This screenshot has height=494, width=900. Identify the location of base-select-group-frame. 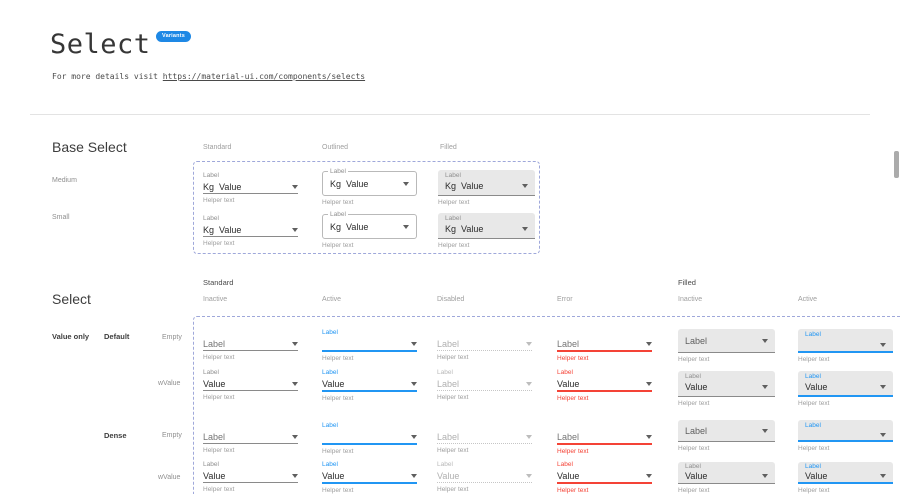
(366, 207).